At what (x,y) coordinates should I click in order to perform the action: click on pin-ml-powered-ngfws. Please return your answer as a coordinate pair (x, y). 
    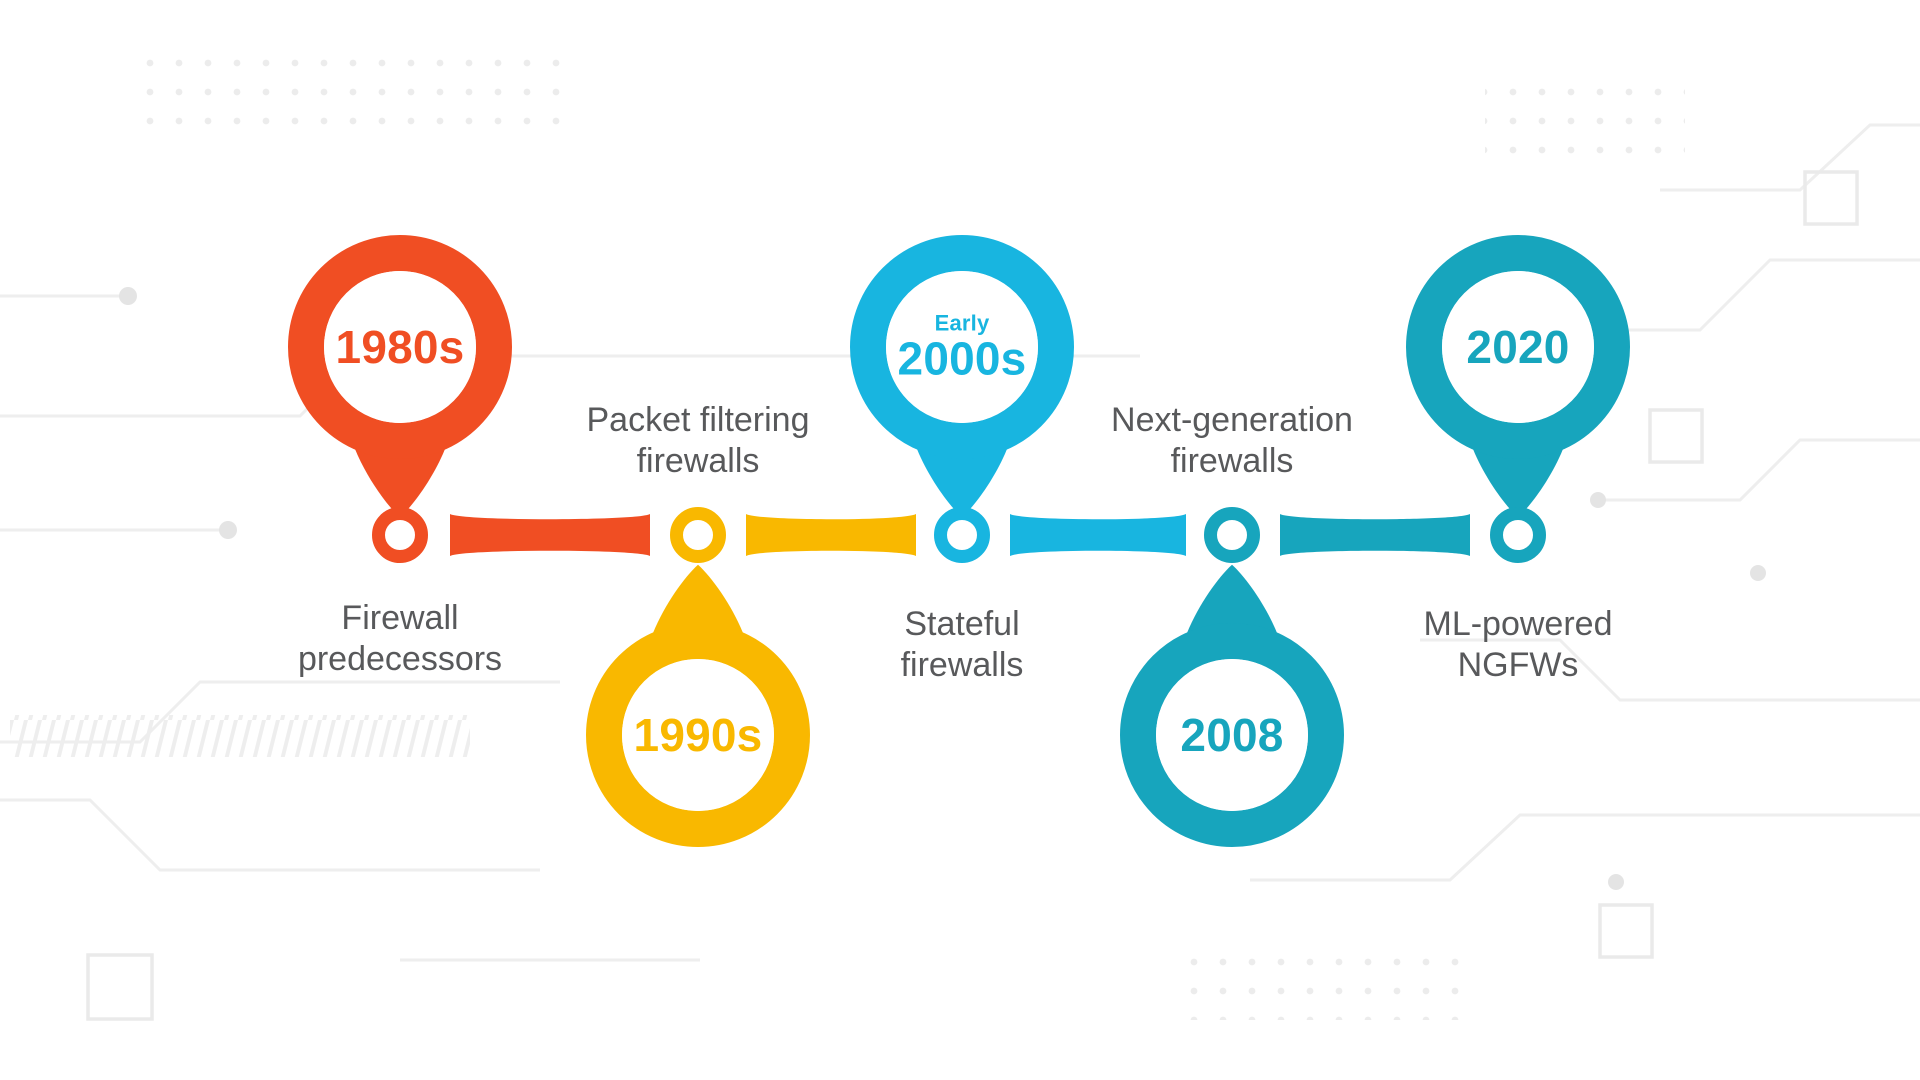
    Looking at the image, I should click on (1518, 376).